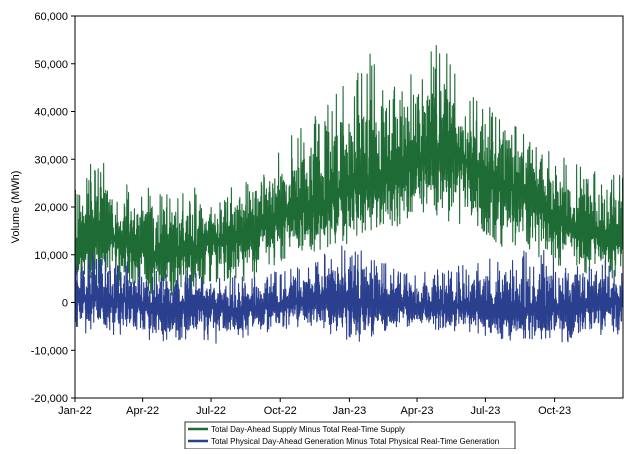  I want to click on y-tick-label: 40,000, so click(51, 113).